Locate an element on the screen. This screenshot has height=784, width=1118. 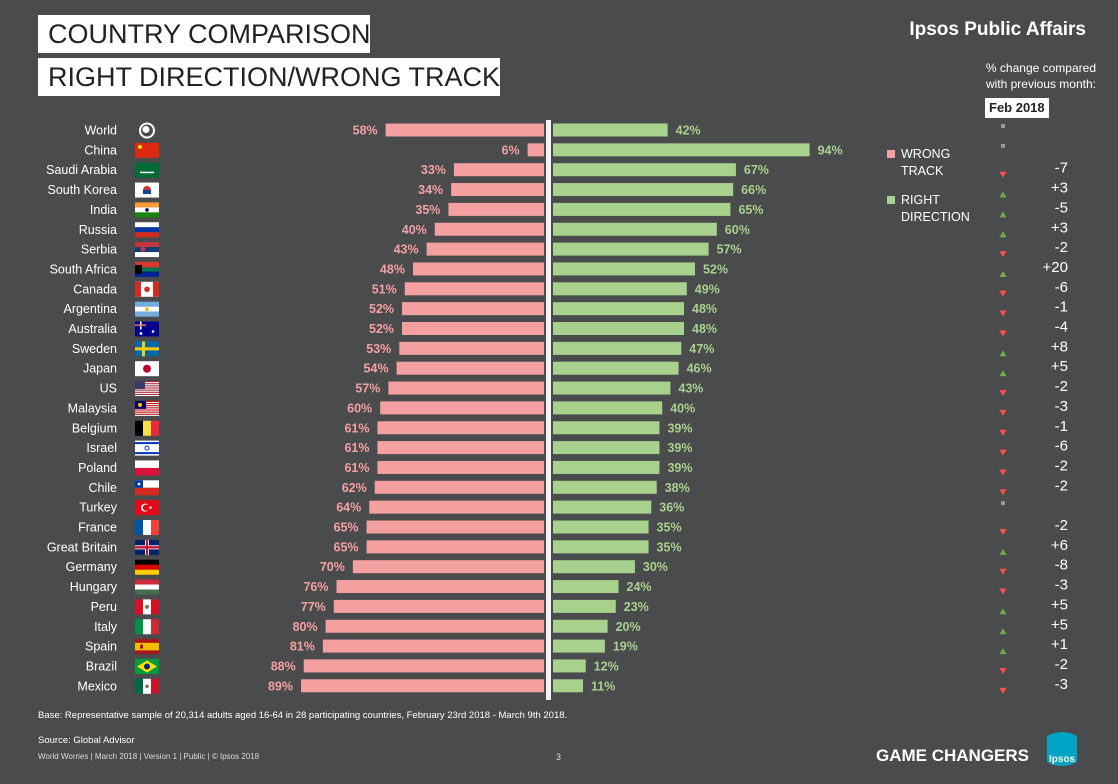
label-right-26: 19% is located at coordinates (625, 647).